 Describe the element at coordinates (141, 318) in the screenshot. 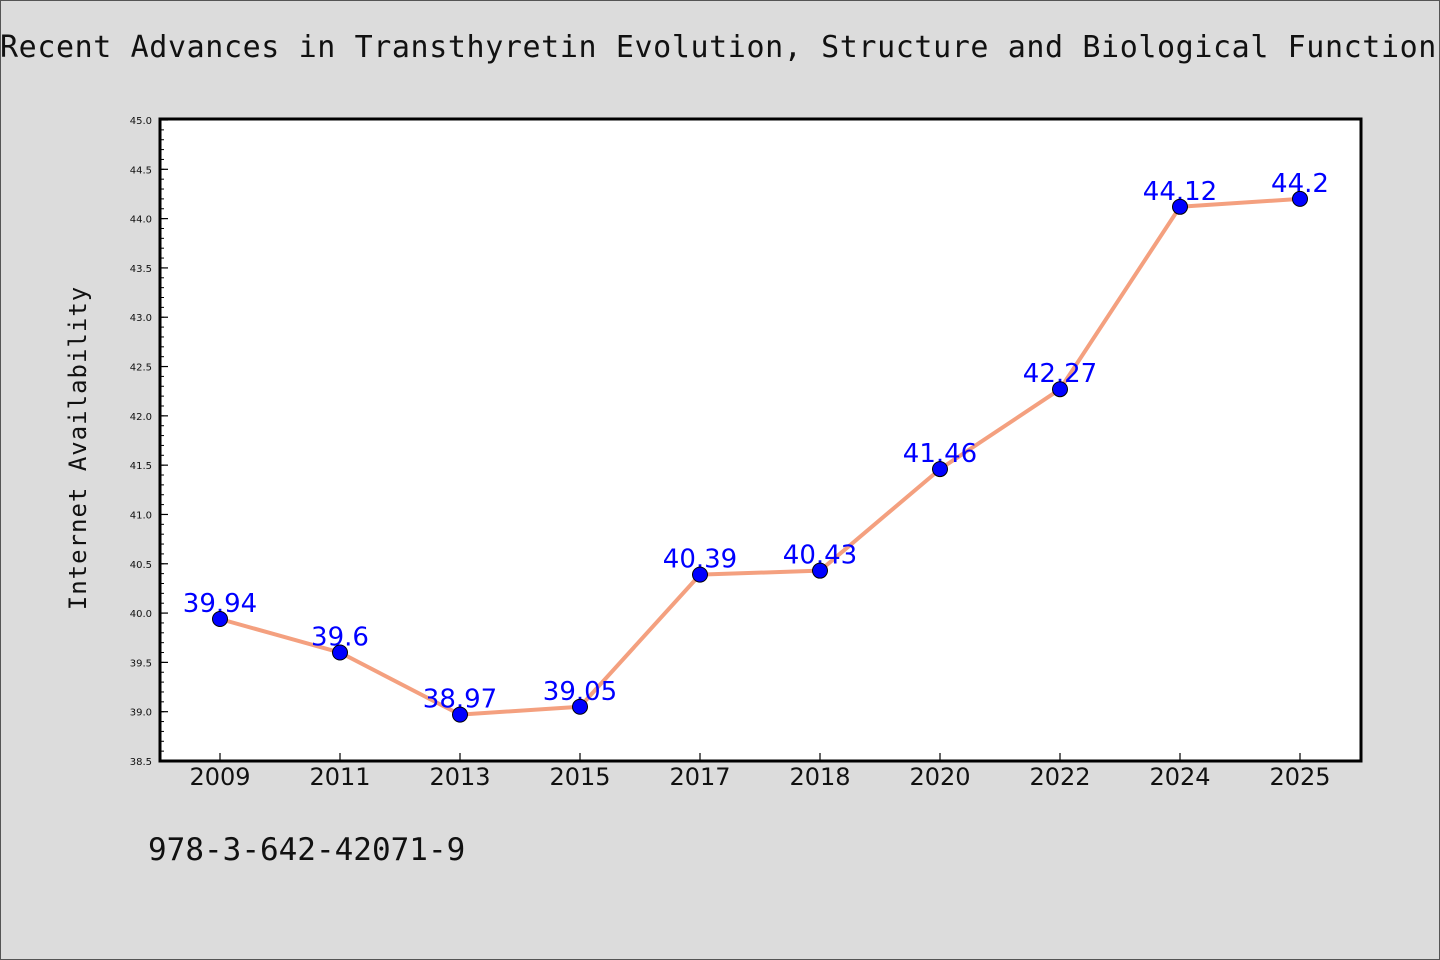

I see `y-tick-label: 43.0` at that location.